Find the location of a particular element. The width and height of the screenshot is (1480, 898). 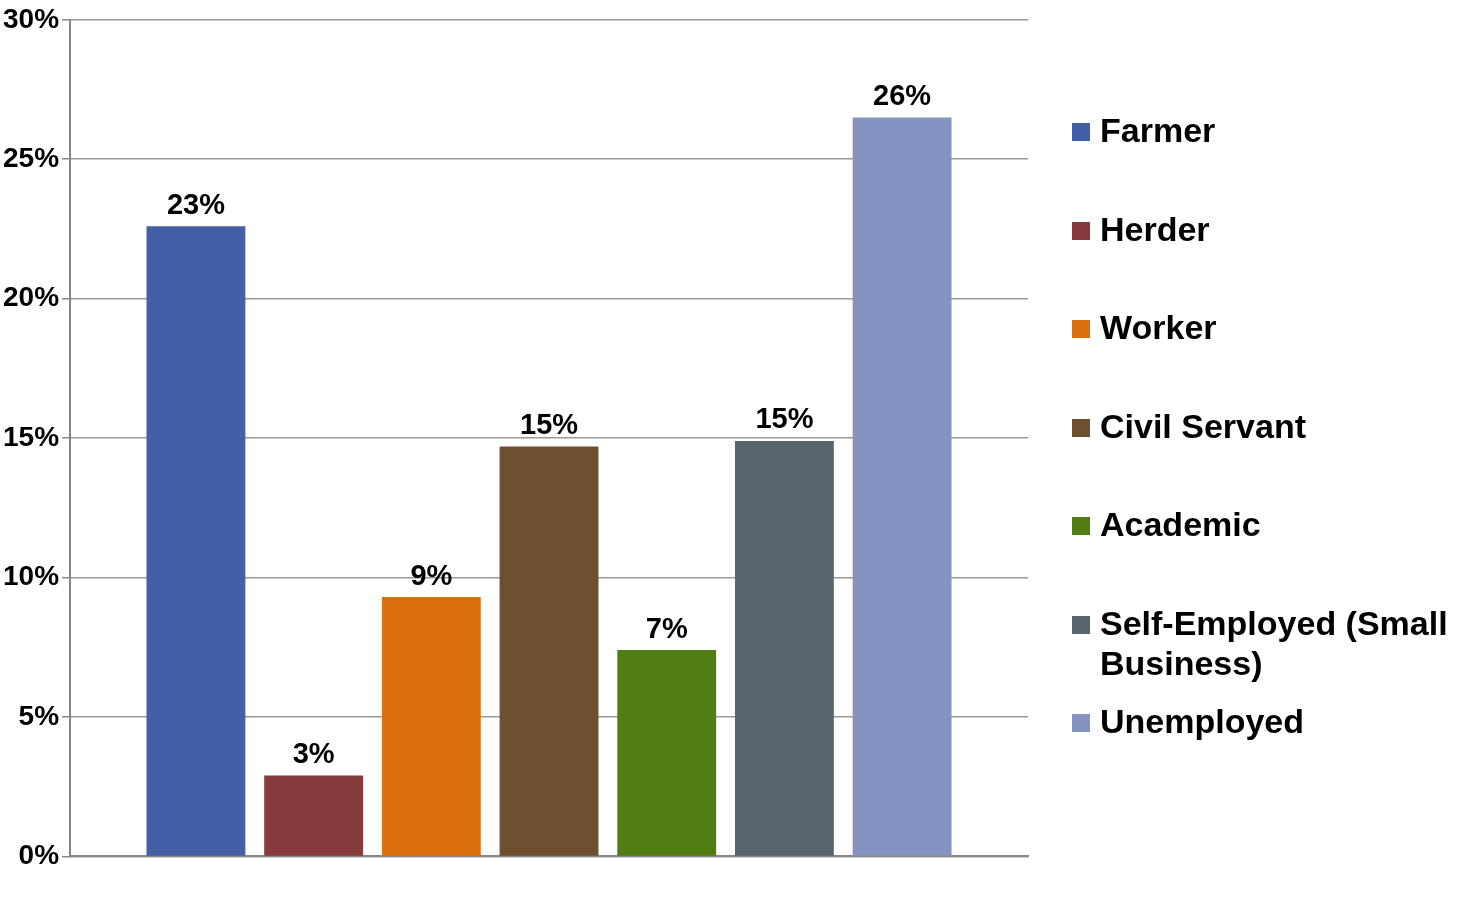

data-label: 26% is located at coordinates (902, 94).